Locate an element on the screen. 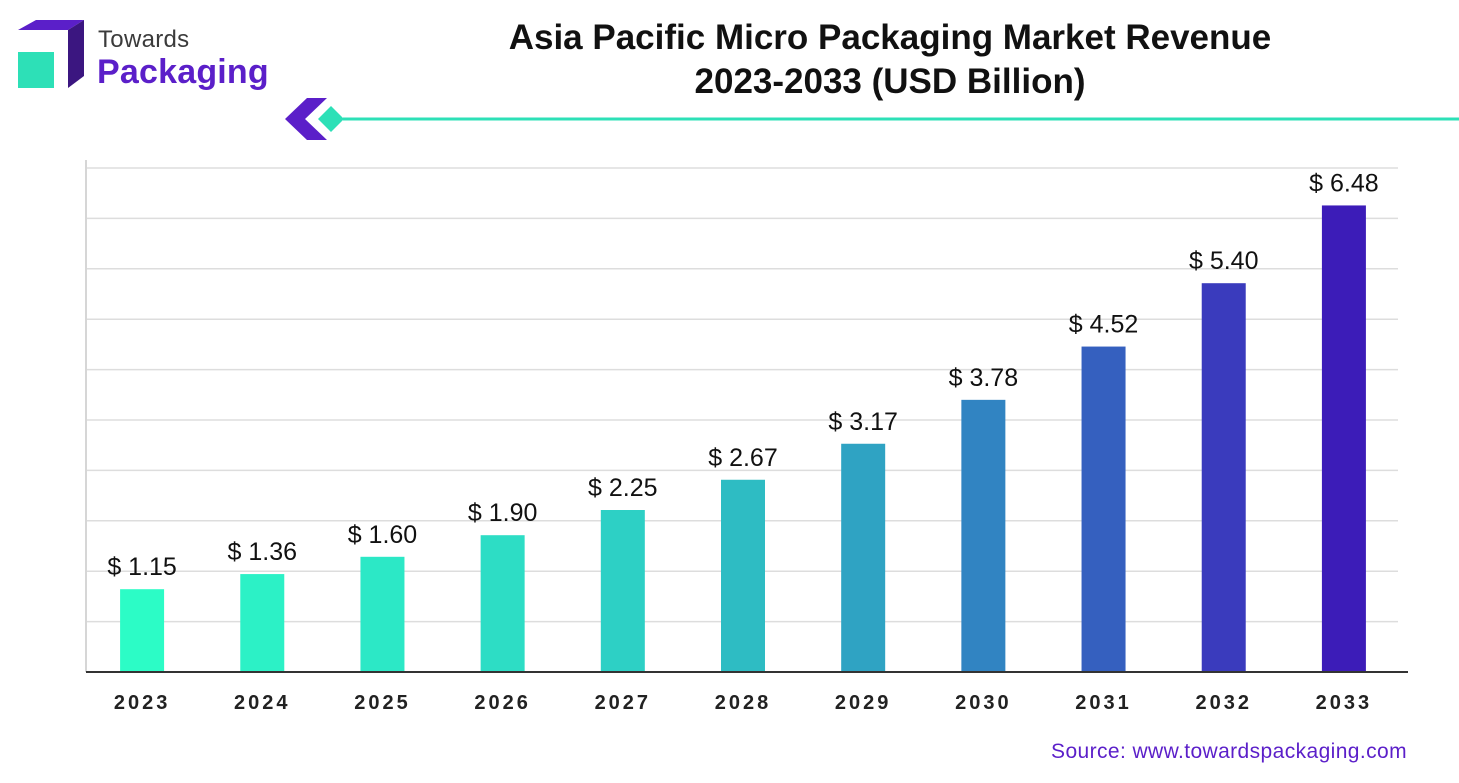 The height and width of the screenshot is (783, 1459). divider-diamond-icon is located at coordinates (331, 119).